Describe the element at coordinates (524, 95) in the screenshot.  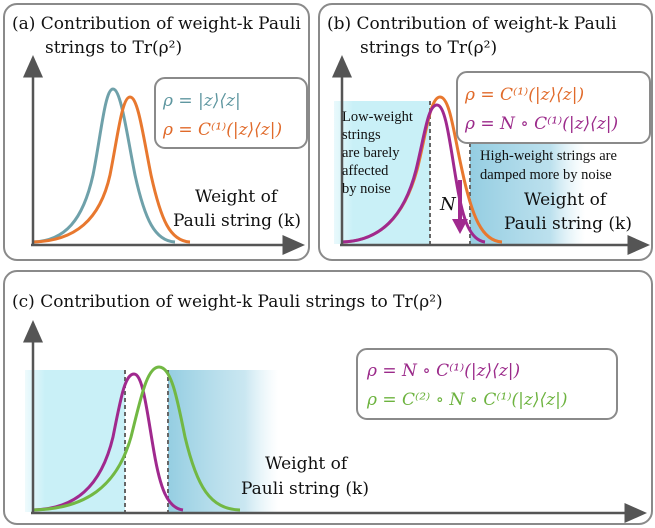
I see `legend-orange-entry-b: ρ = C⁽¹⁾(|z⟩⟨z|)` at that location.